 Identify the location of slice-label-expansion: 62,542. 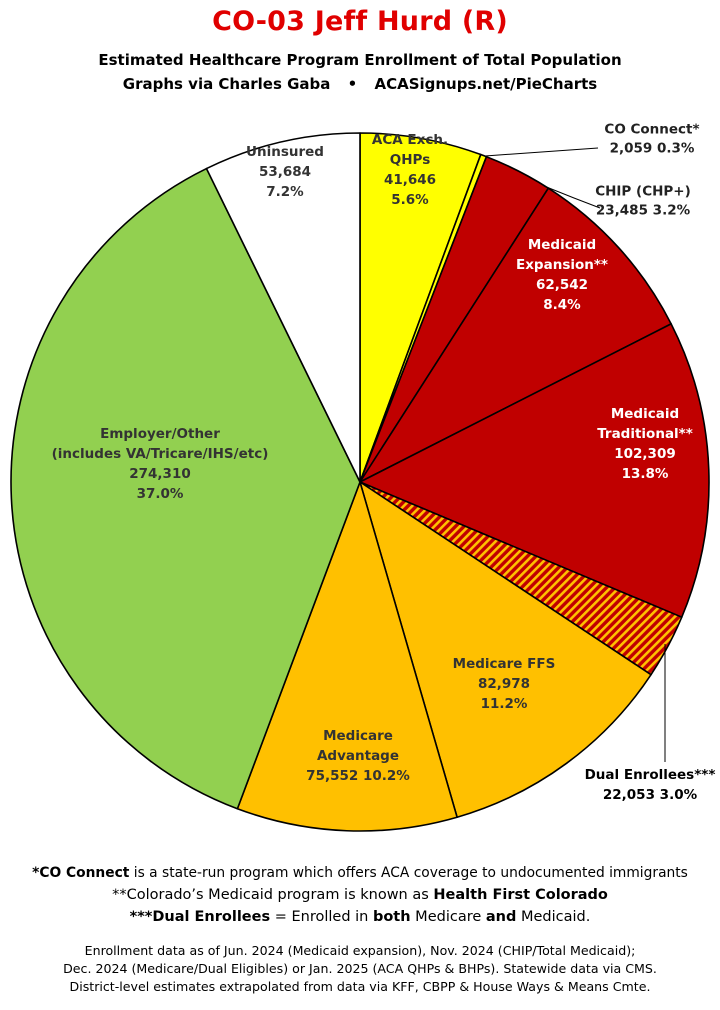
(562, 285).